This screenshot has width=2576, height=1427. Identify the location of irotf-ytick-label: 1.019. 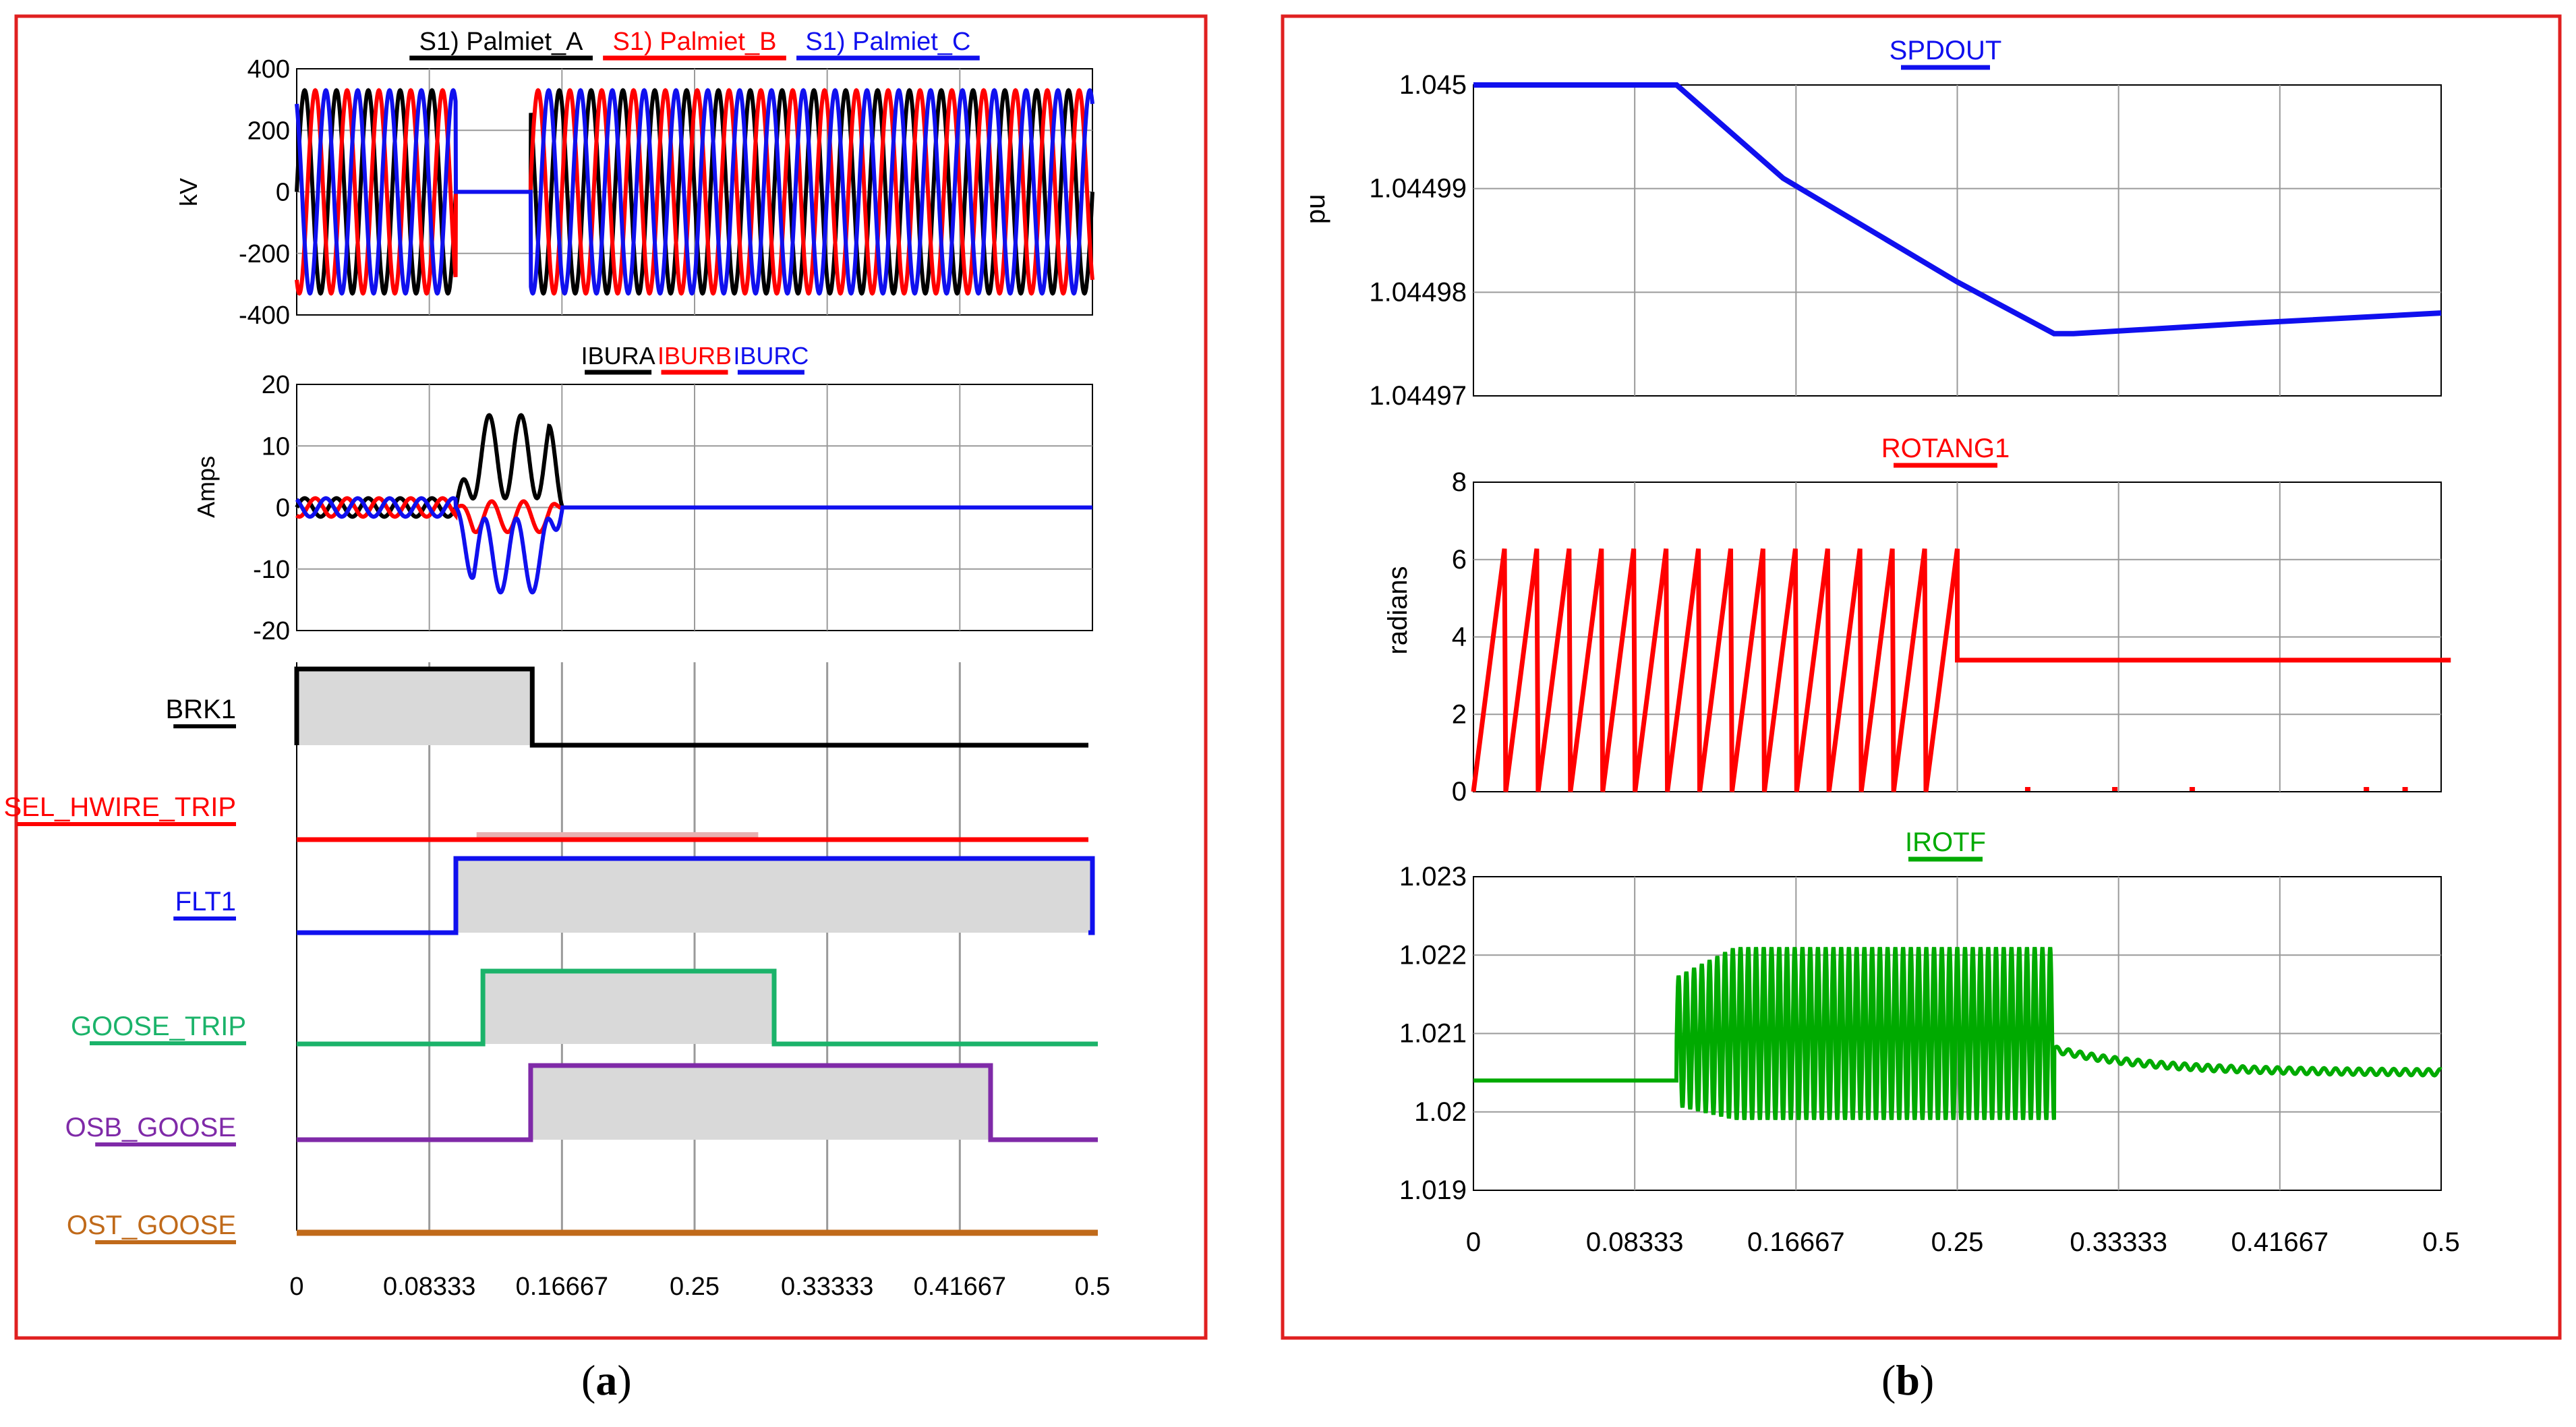
(1433, 1190).